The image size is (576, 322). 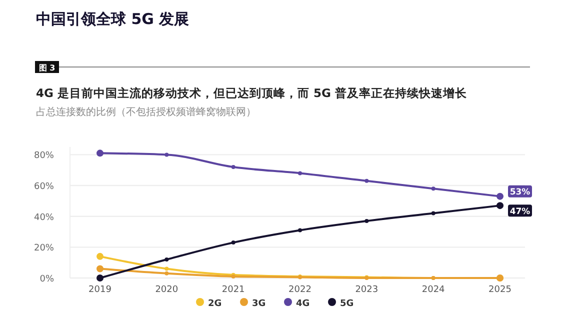 What do you see at coordinates (47, 279) in the screenshot?
I see `y-tick-label: 0%` at bounding box center [47, 279].